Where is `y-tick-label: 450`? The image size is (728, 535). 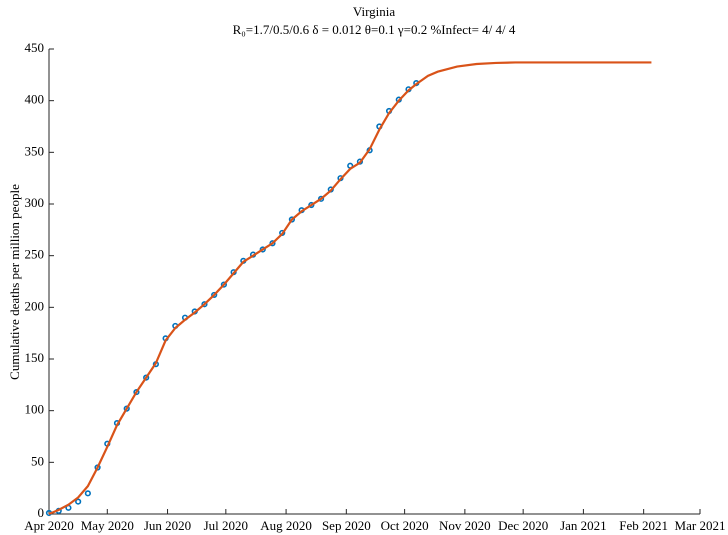
y-tick-label: 450 is located at coordinates (35, 47).